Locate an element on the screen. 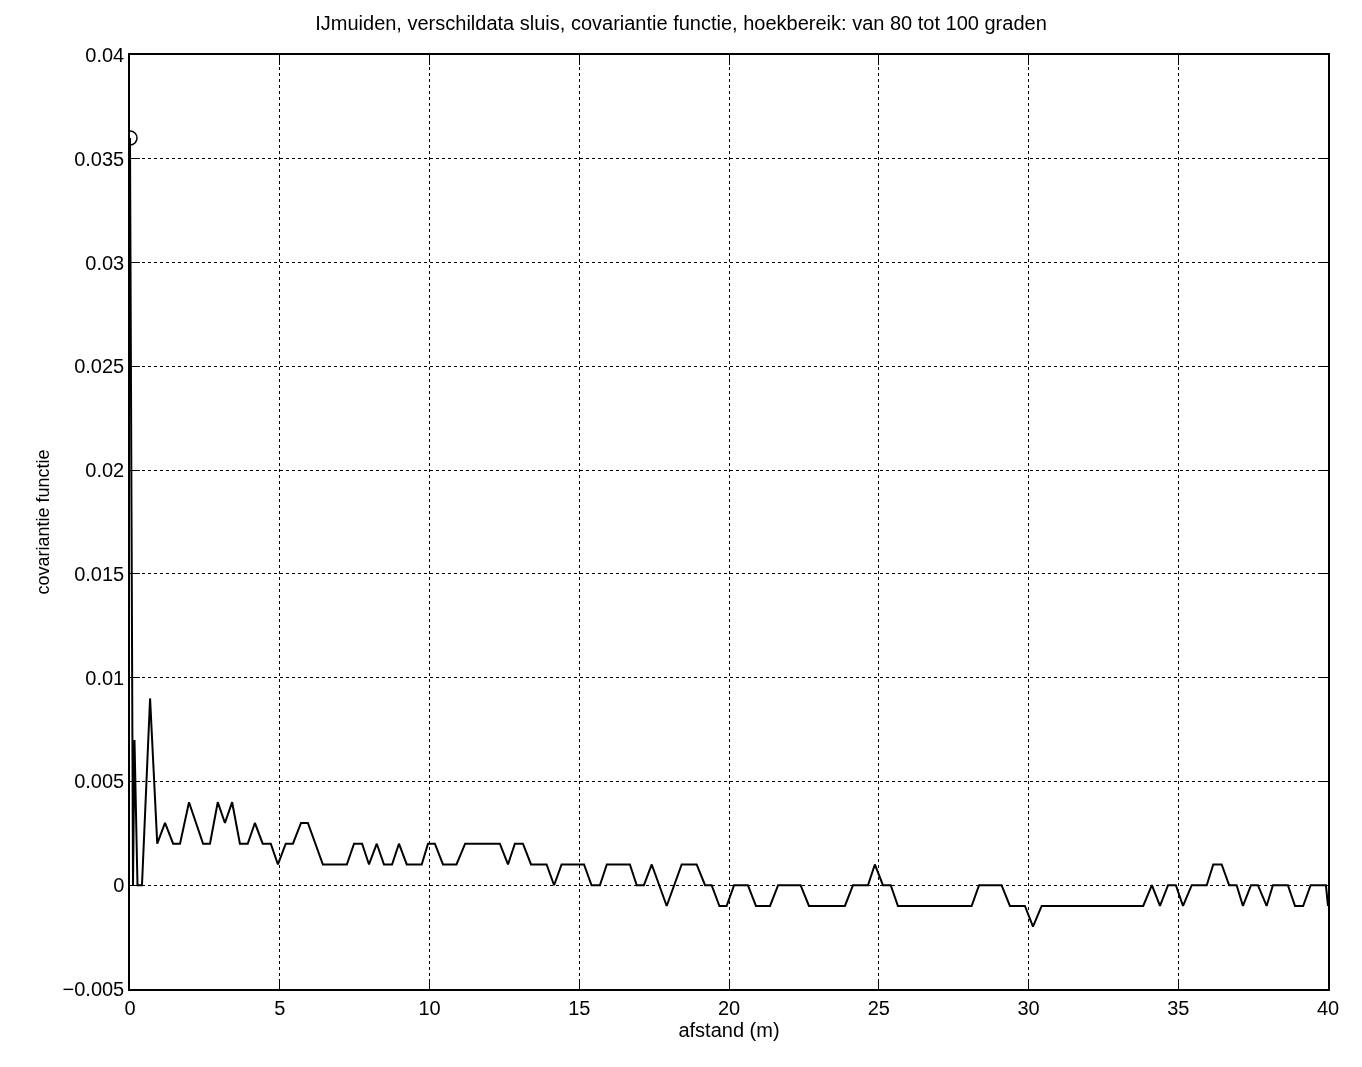  y-tick-label: −0.005 is located at coordinates (93, 989).